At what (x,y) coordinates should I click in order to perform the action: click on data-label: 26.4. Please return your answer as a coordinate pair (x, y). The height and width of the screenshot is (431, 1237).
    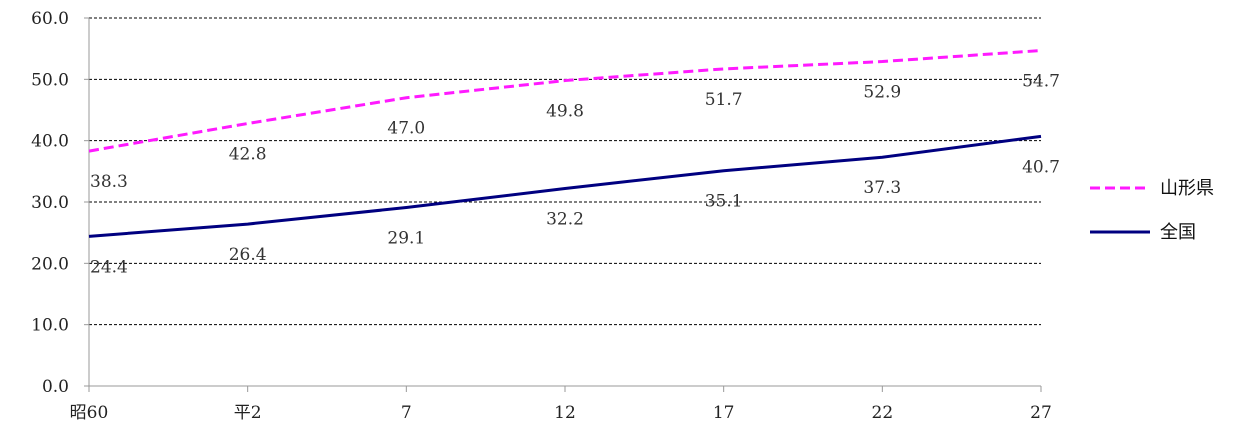
    Looking at the image, I should click on (248, 255).